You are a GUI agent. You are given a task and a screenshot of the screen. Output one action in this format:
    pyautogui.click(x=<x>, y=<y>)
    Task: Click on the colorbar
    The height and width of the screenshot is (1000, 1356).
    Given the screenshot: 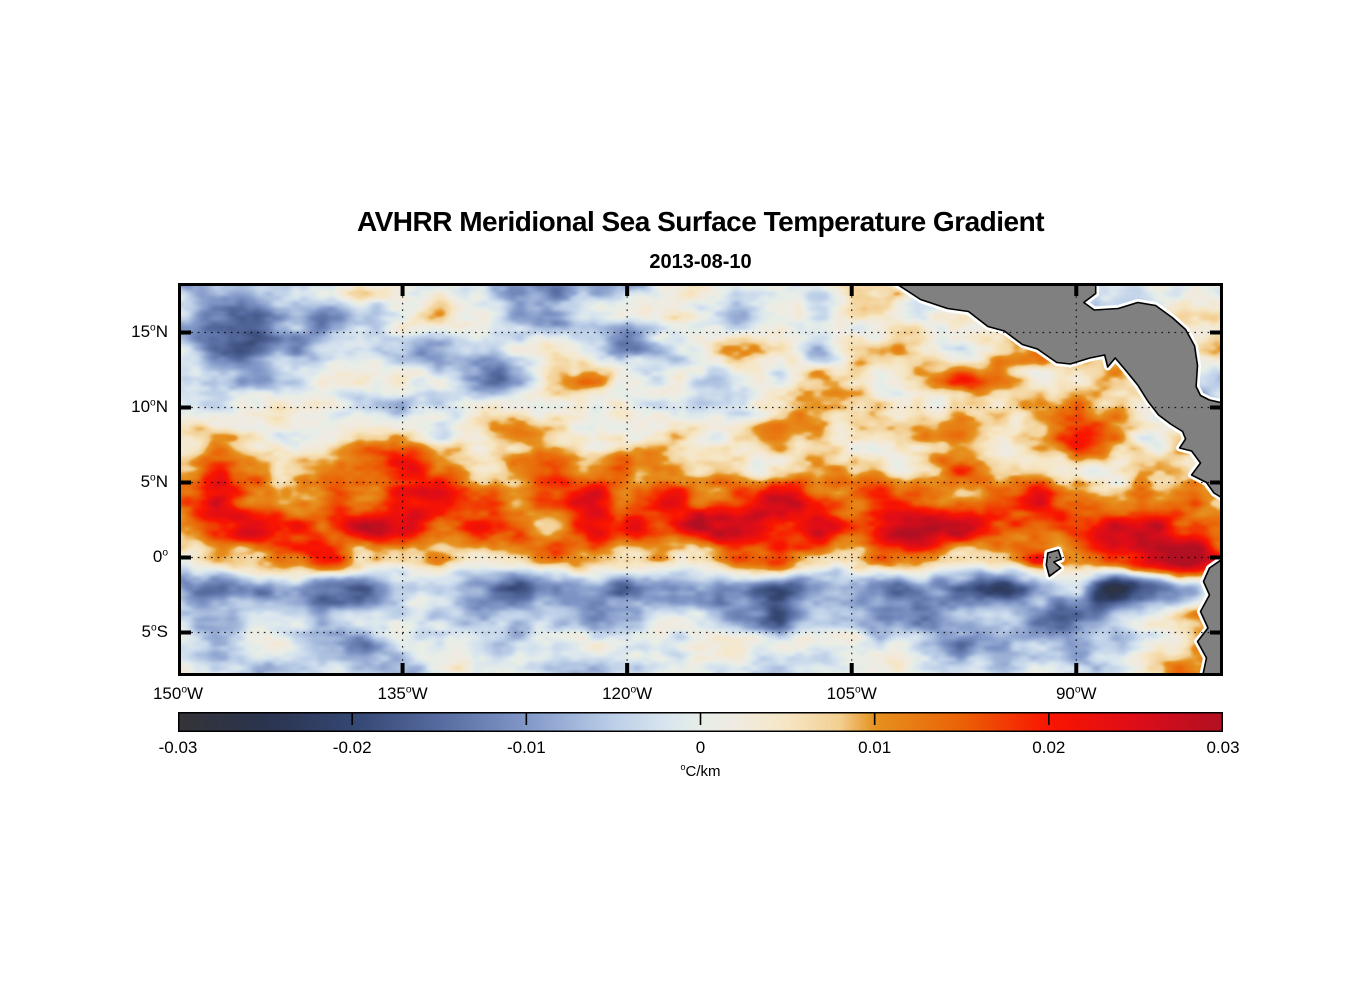 What is the action you would take?
    pyautogui.click(x=700, y=722)
    